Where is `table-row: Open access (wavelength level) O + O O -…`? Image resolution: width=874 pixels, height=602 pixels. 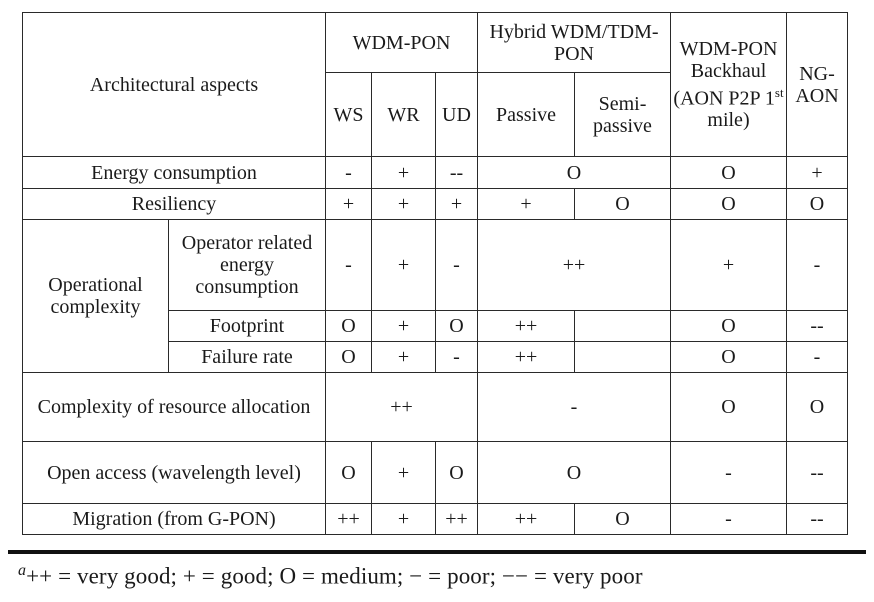 table-row: Open access (wavelength level) O + O O -… is located at coordinates (435, 472).